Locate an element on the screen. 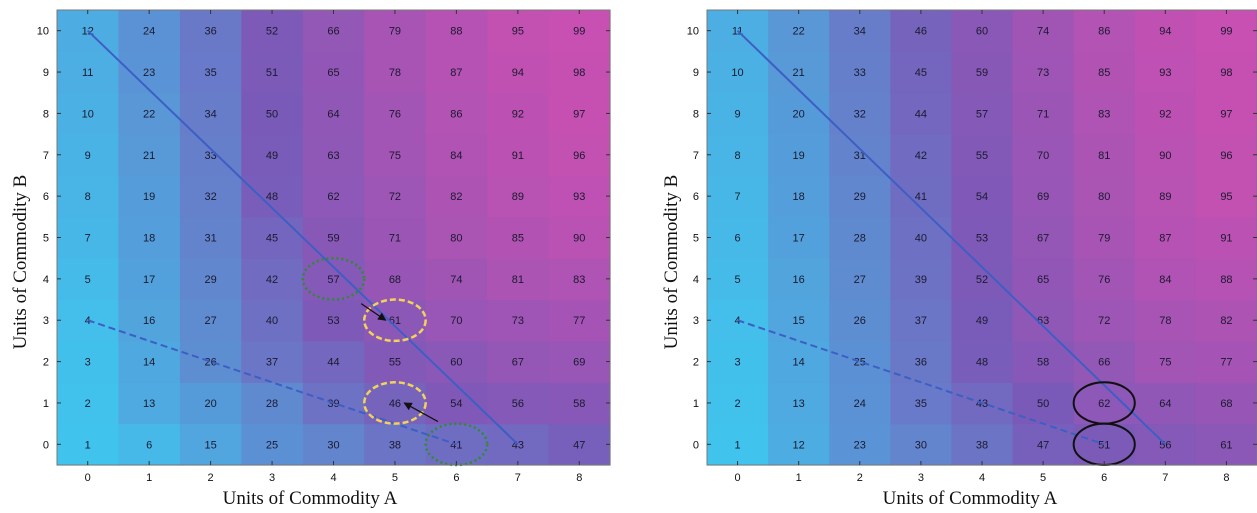 Image resolution: width=1257 pixels, height=513 pixels. cell-value-label: 28 is located at coordinates (860, 239).